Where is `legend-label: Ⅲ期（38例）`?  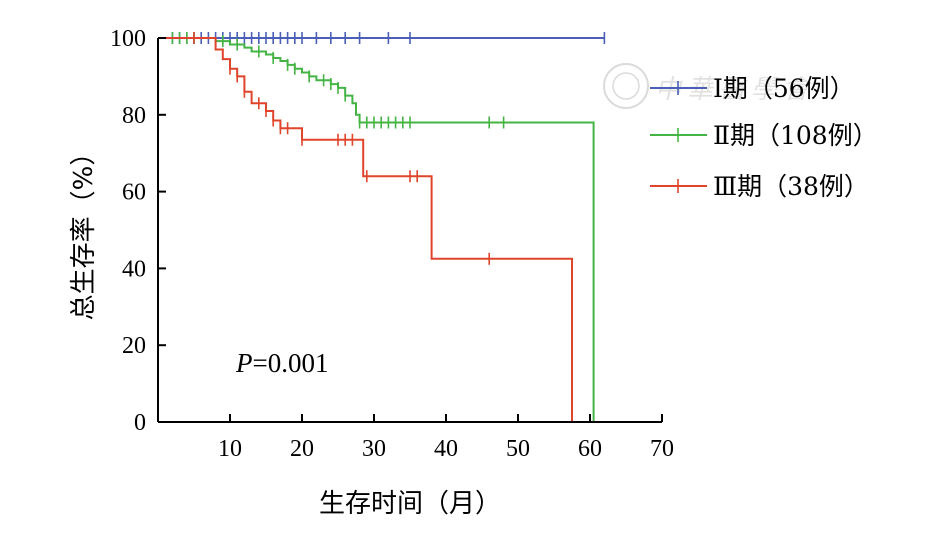
legend-label: Ⅲ期（38例） is located at coordinates (791, 186).